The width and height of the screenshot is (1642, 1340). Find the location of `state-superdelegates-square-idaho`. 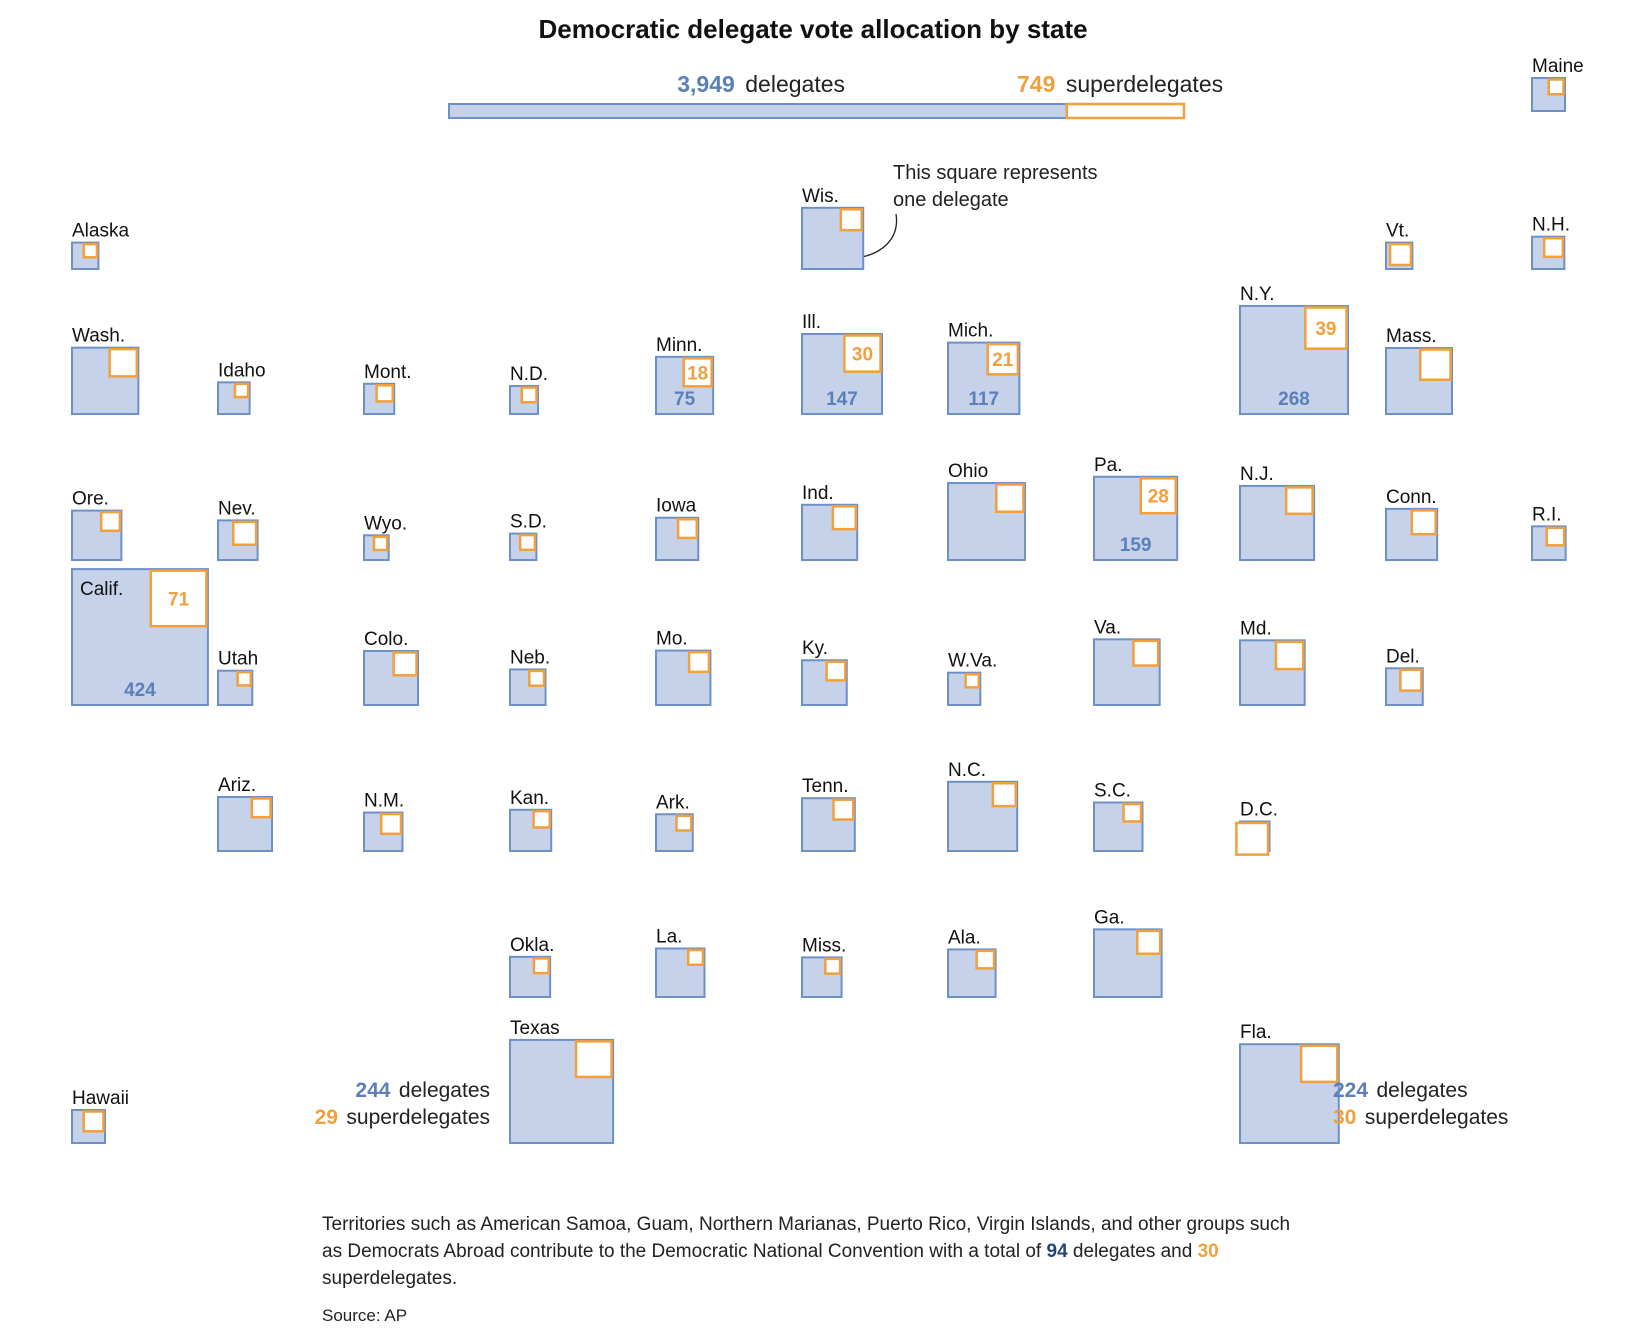

state-superdelegates-square-idaho is located at coordinates (241, 390).